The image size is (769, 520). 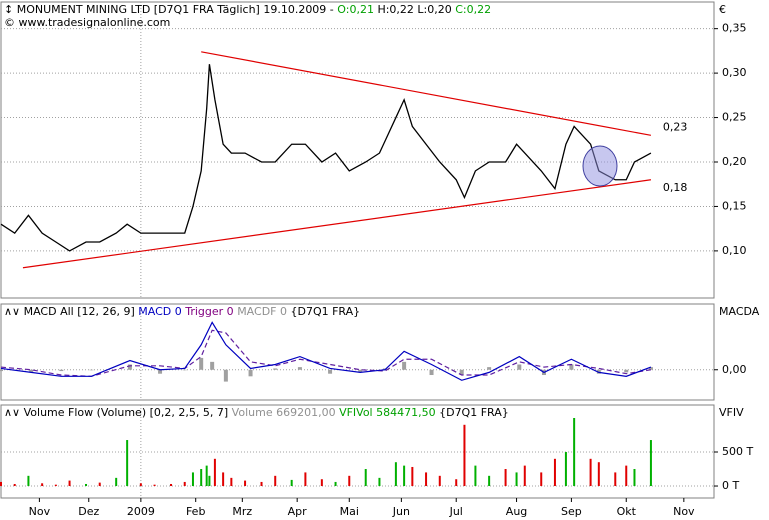 I want to click on x-tick-label: Sep, so click(x=571, y=511).